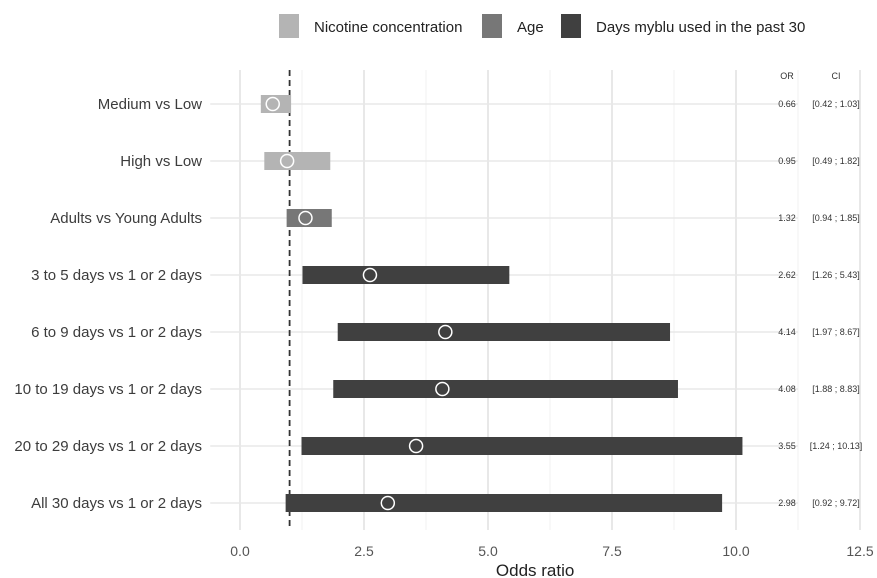 The image size is (877, 578). What do you see at coordinates (787, 161) in the screenshot?
I see `or-value: 0.95` at bounding box center [787, 161].